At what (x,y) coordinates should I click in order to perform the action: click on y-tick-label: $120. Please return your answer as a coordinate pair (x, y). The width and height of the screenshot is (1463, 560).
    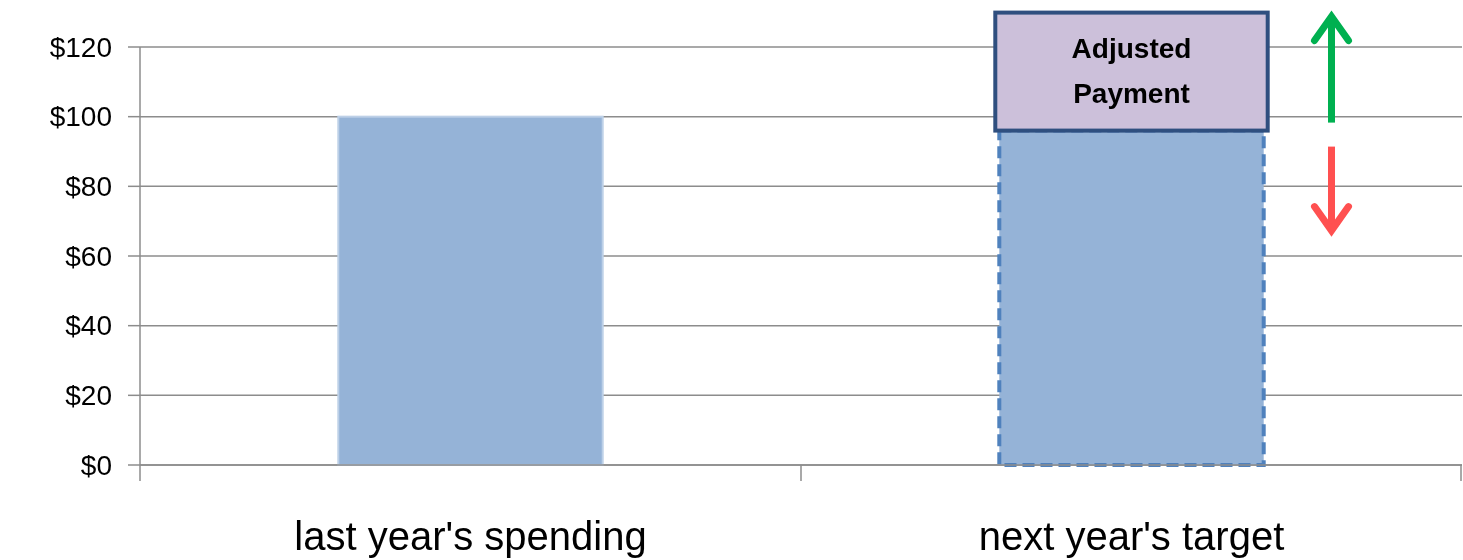
    Looking at the image, I should click on (80, 47).